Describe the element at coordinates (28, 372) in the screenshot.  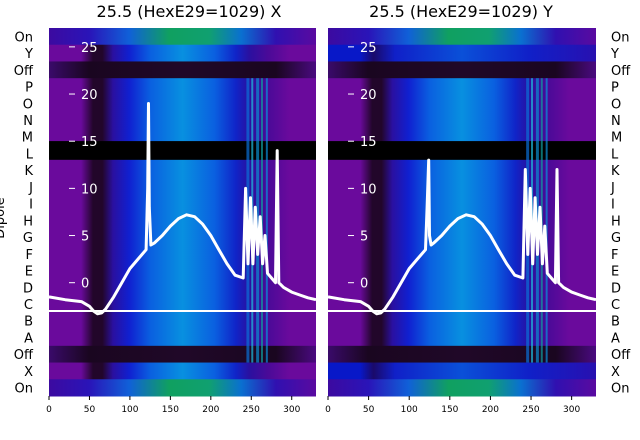
I see `band-label-left: X` at that location.